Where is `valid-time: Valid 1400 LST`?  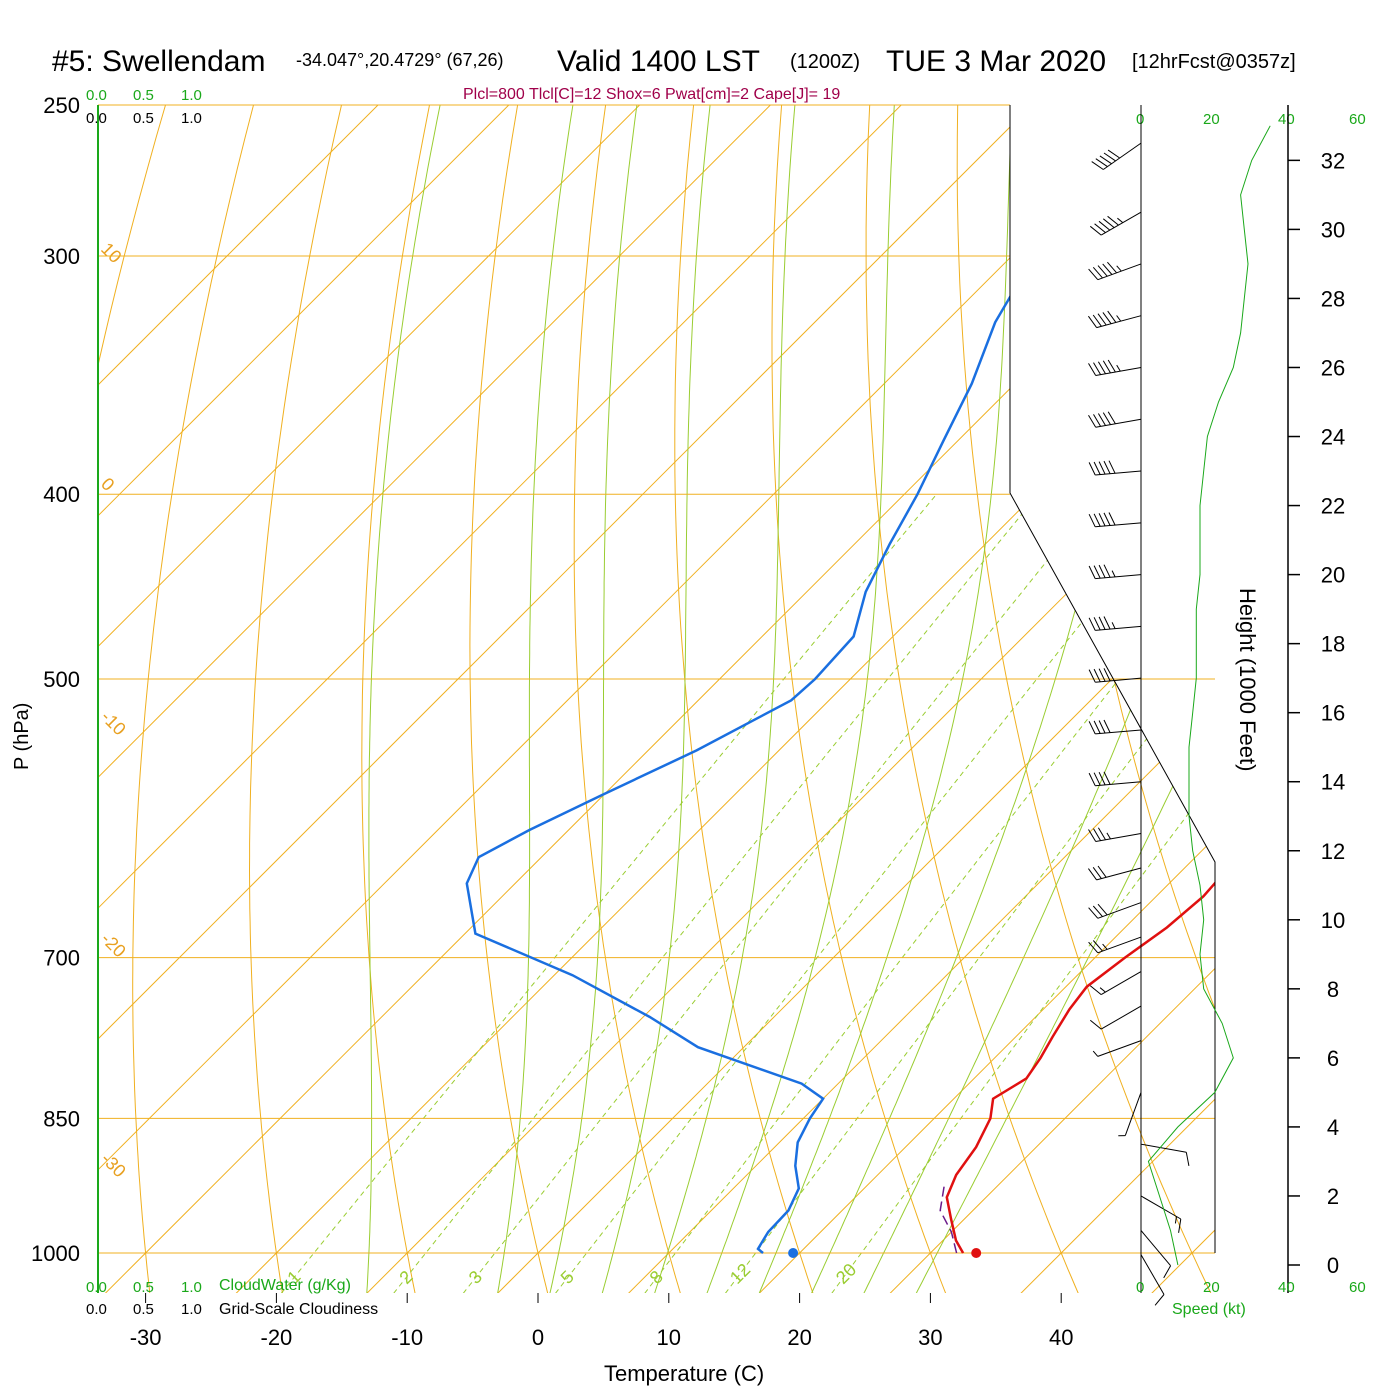
valid-time: Valid 1400 LST is located at coordinates (658, 61).